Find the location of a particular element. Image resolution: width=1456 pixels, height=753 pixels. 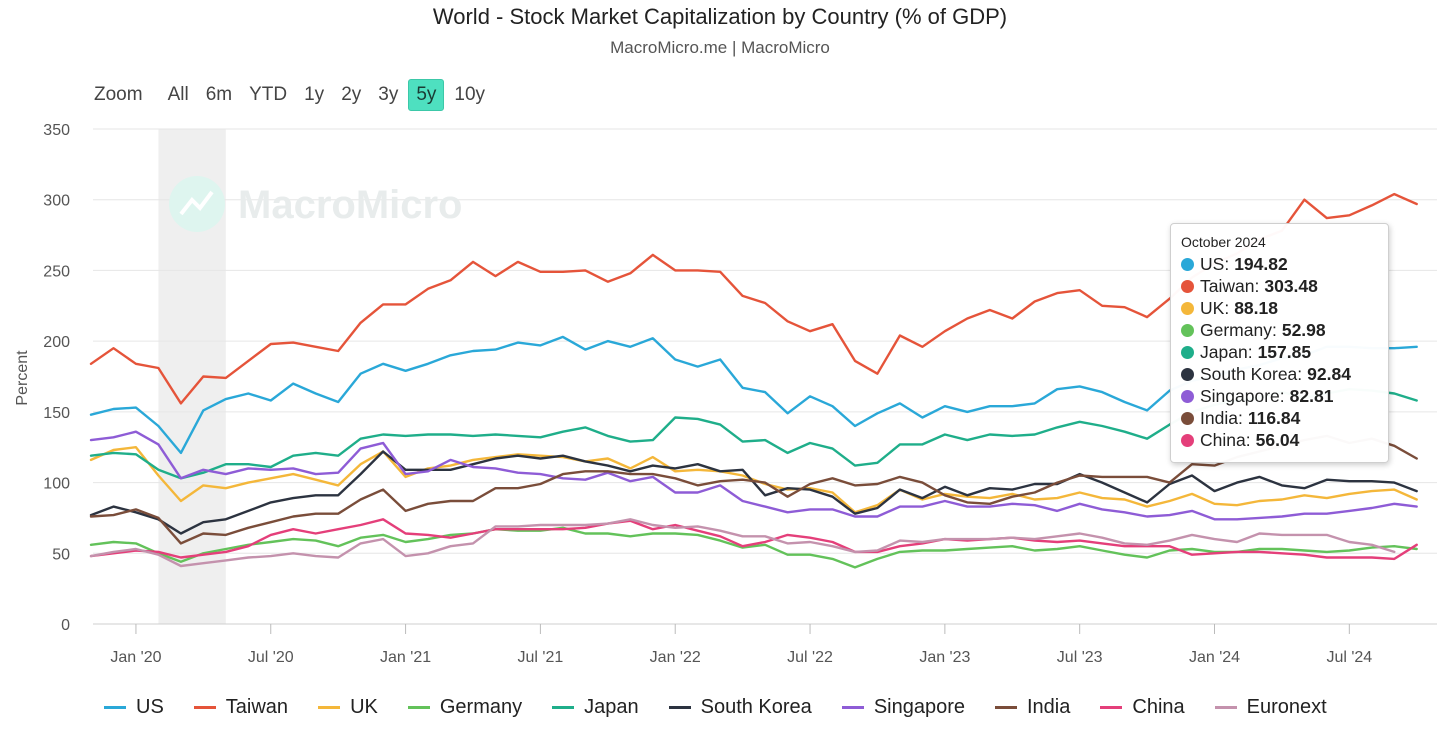

y-tick-label: 300 is located at coordinates (56, 201).